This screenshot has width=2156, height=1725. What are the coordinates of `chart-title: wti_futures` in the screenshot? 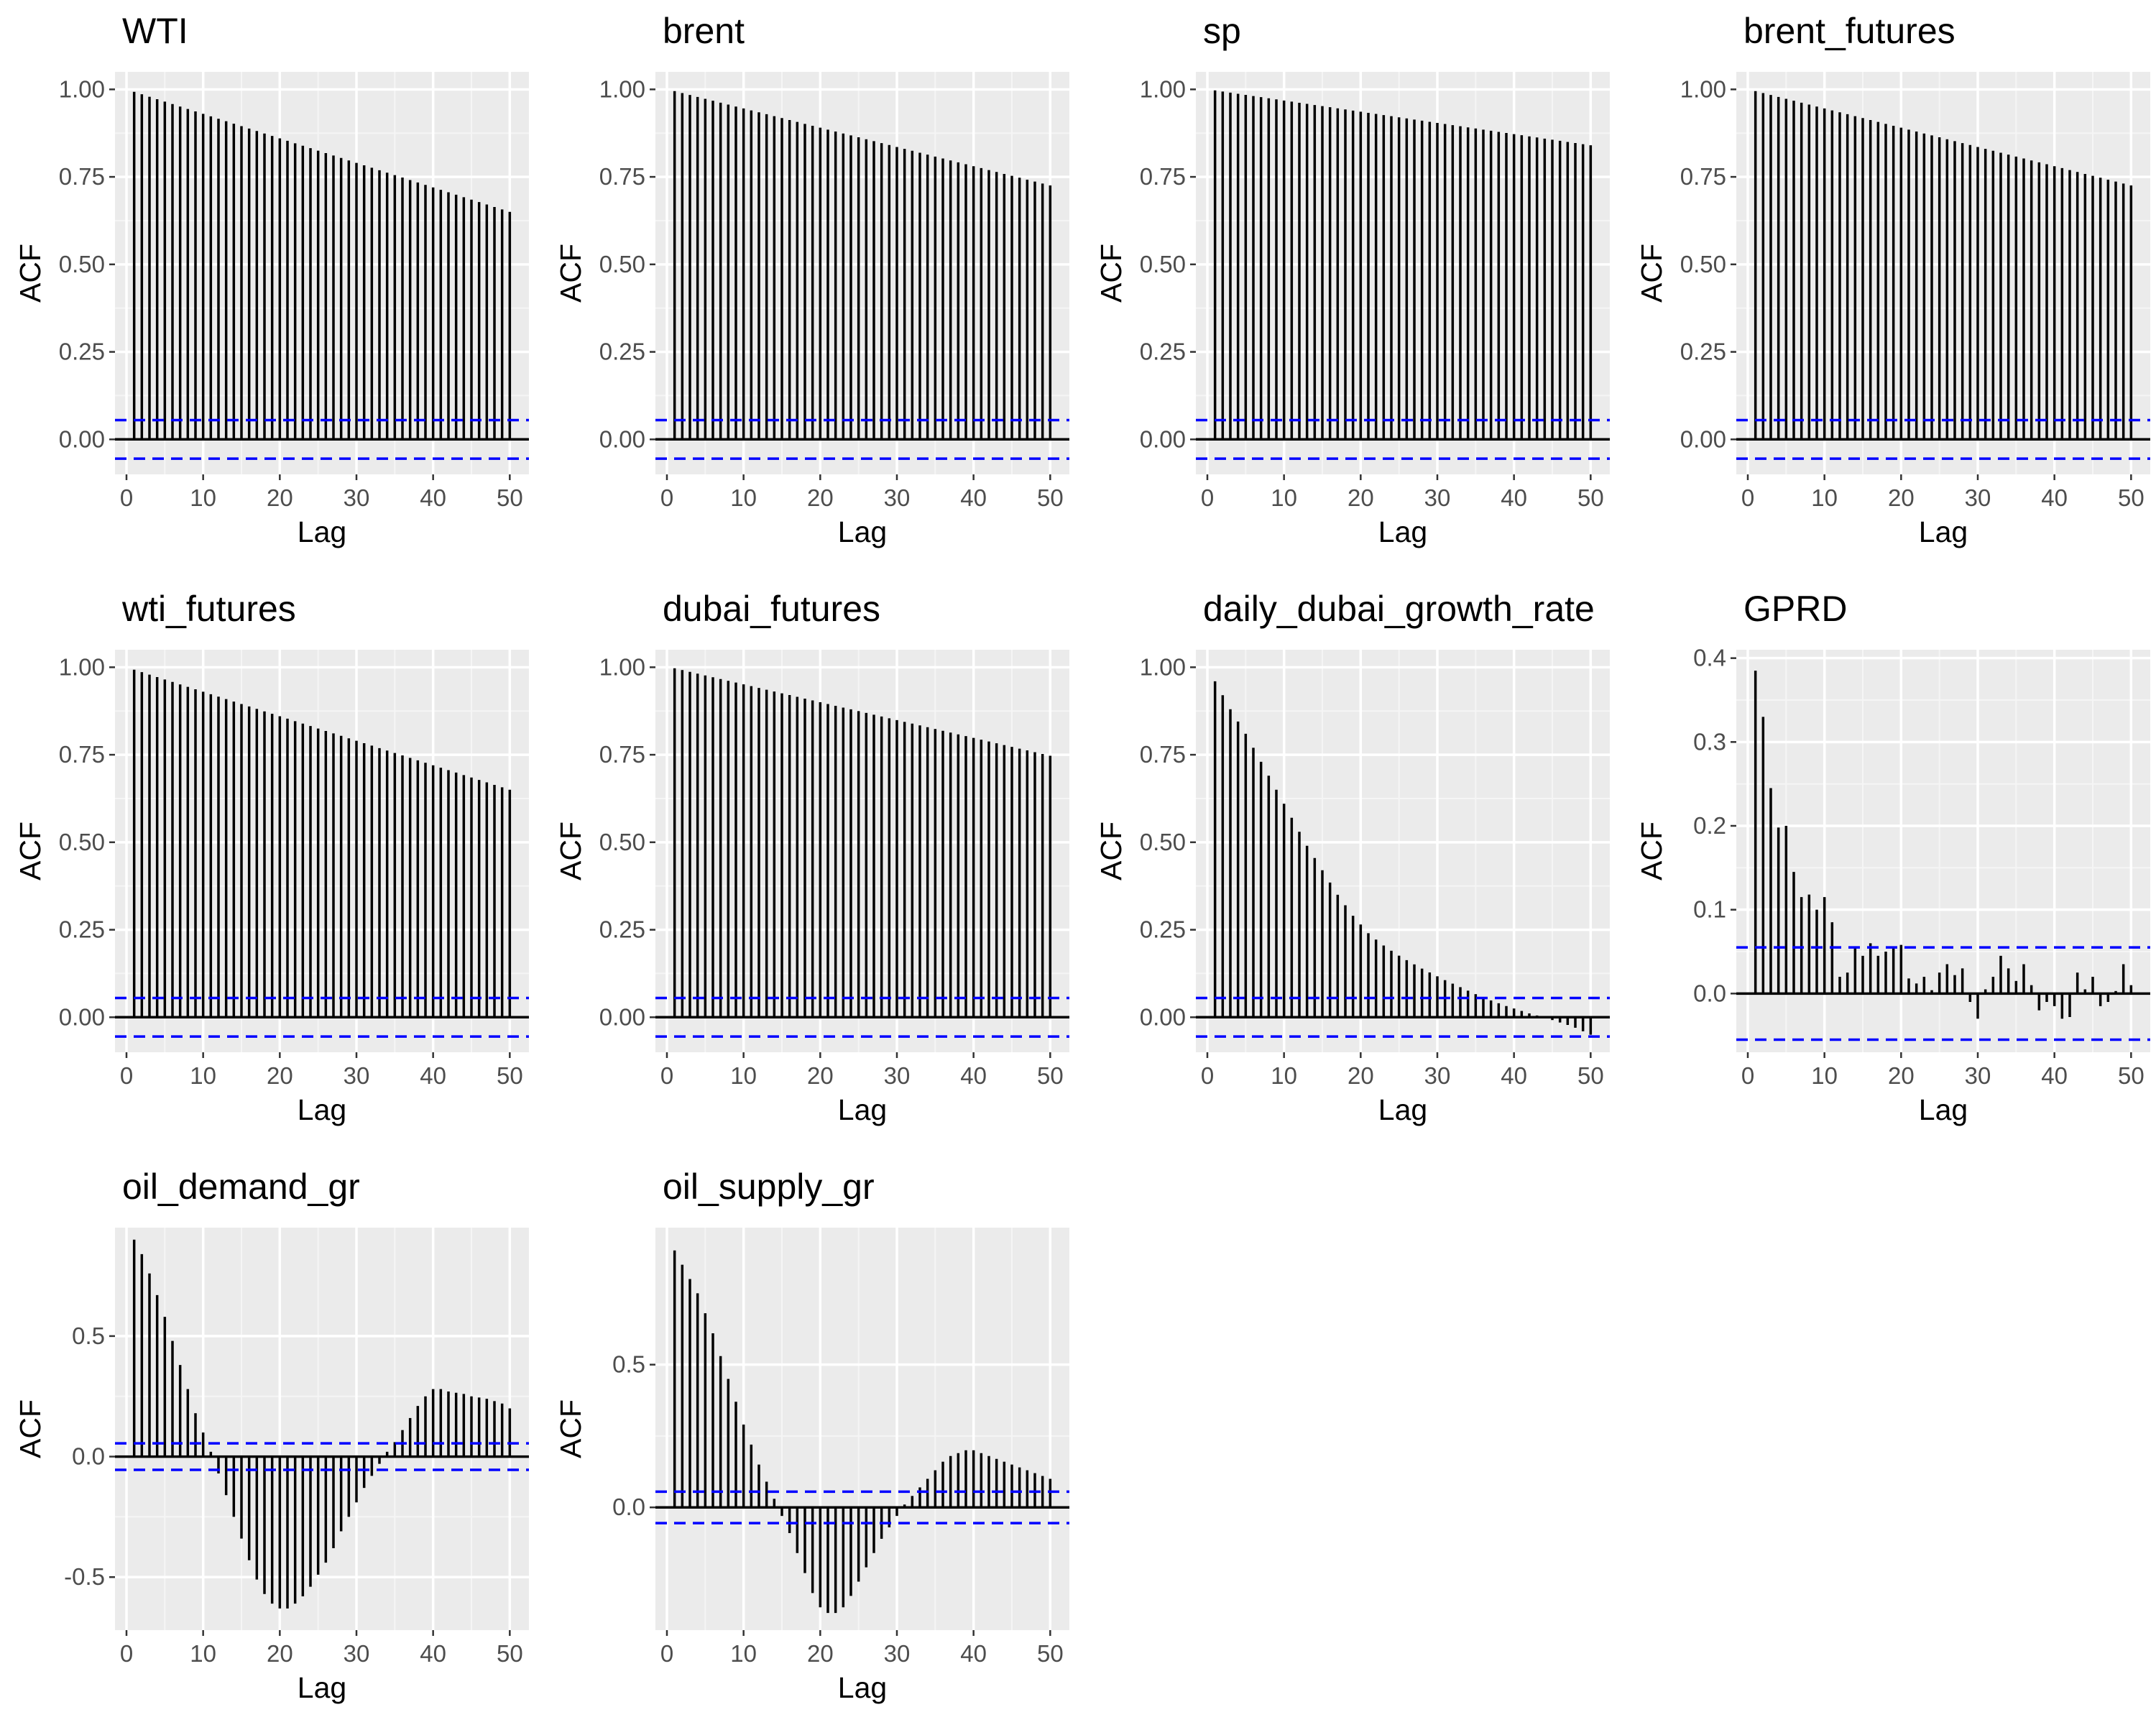 It's located at (209, 609).